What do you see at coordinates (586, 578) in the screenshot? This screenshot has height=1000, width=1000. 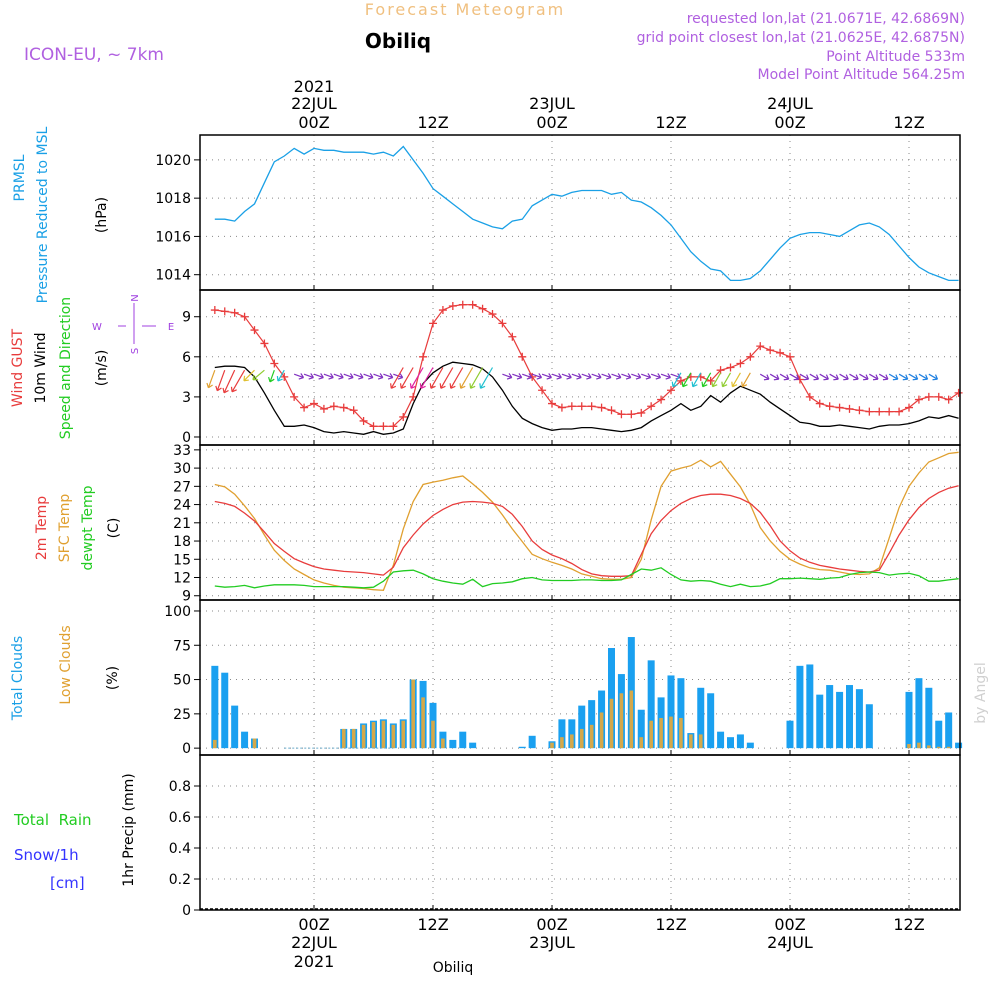 I see `dewpt-line` at bounding box center [586, 578].